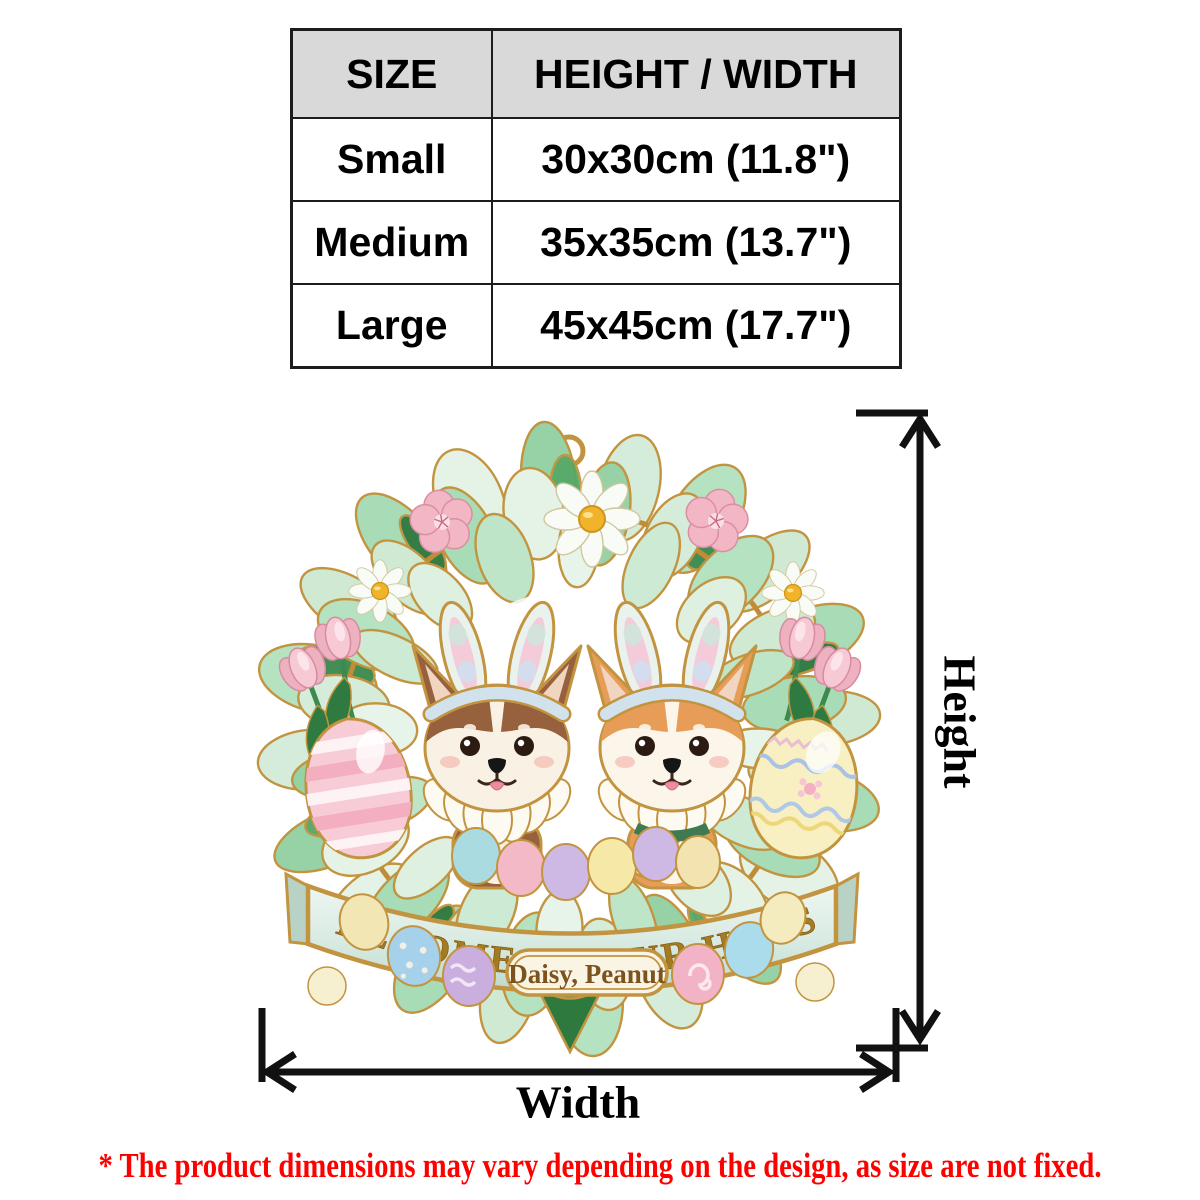 This screenshot has height=1200, width=1200. Describe the element at coordinates (960, 722) in the screenshot. I see `height-label: Height` at that location.